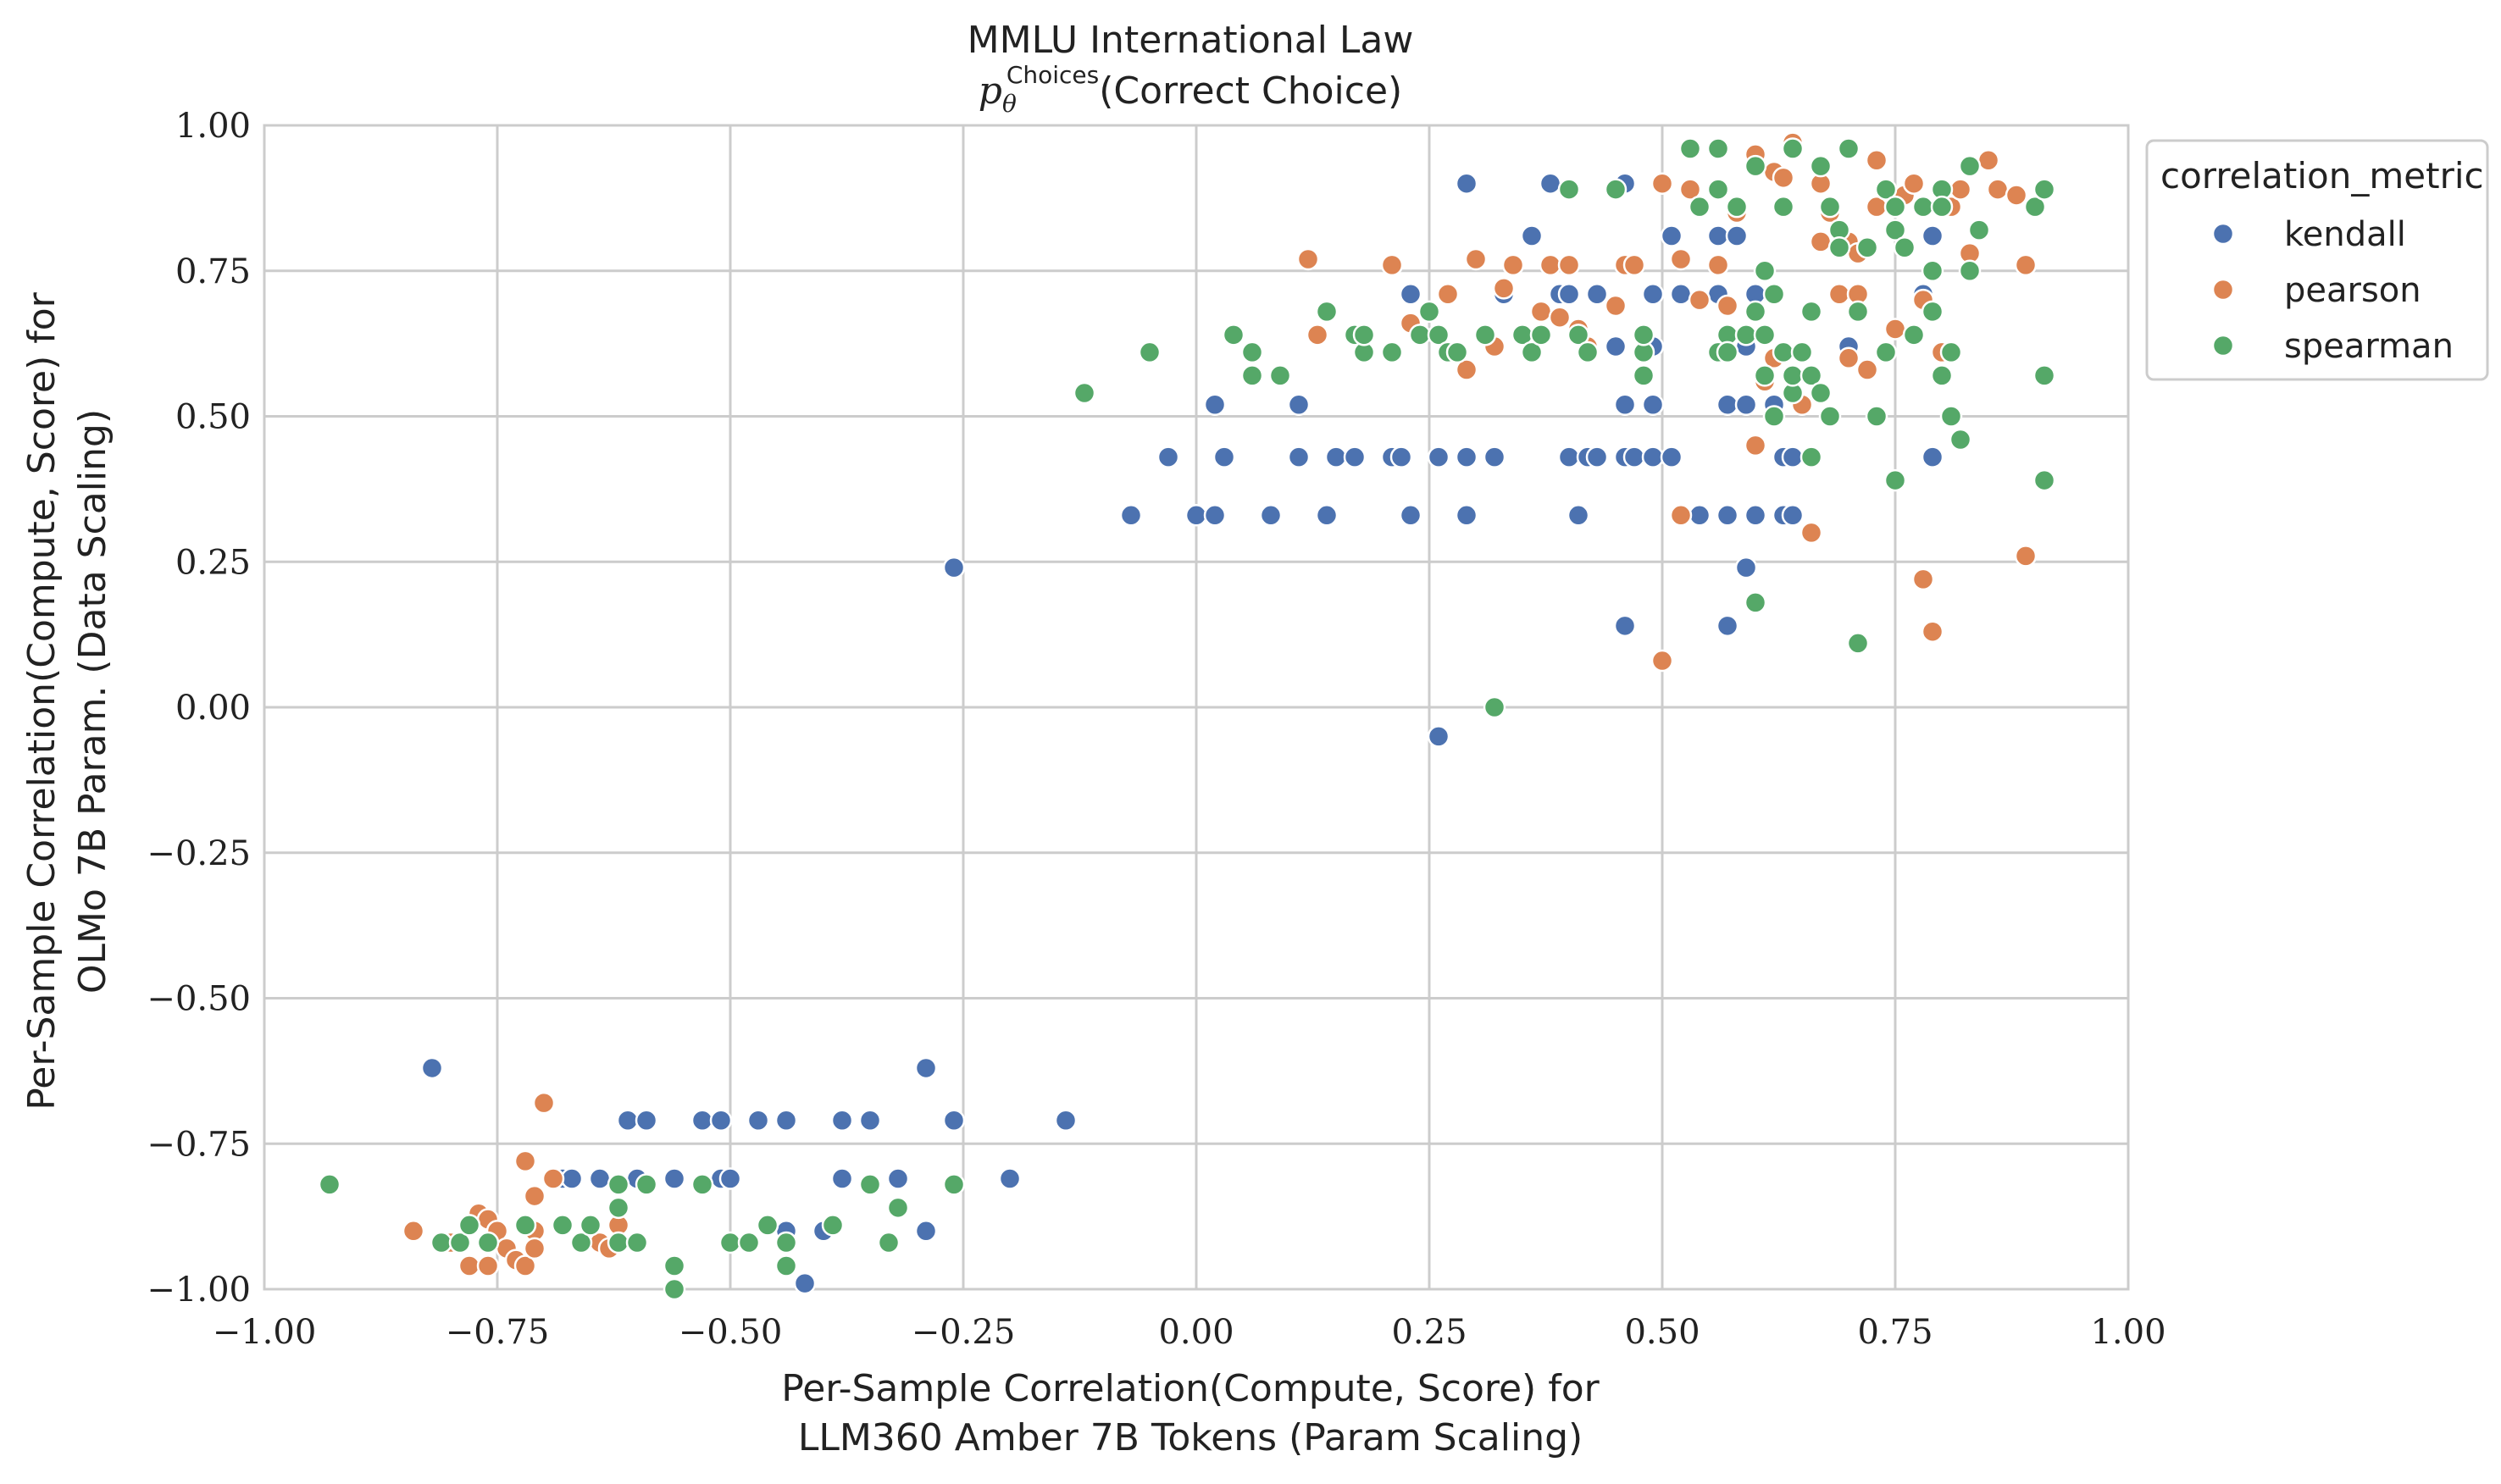  I want to click on legend-item-kendall: kendall, so click(2308, 234).